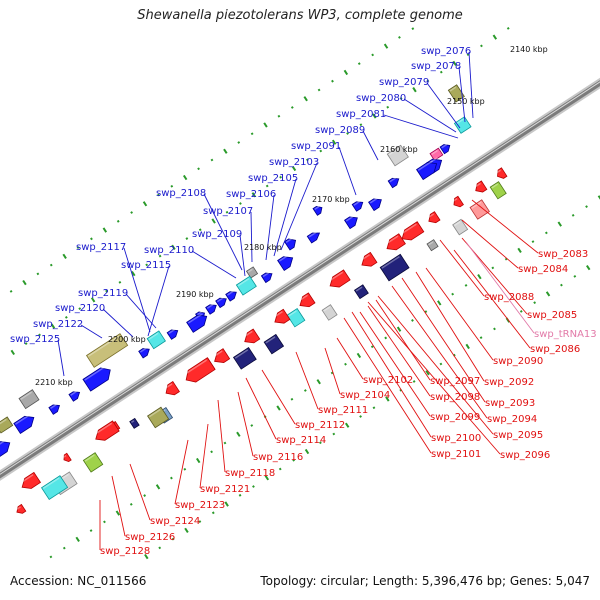 The image size is (600, 600). Describe the element at coordinates (199, 313) in the screenshot. I see `plus-feature-21-shine` at that location.